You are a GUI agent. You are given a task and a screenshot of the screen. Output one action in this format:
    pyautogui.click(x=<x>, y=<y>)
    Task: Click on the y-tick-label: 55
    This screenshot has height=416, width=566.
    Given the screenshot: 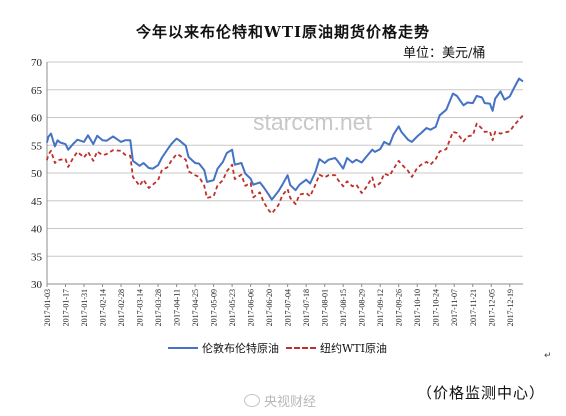 What is the action you would take?
    pyautogui.click(x=37, y=146)
    